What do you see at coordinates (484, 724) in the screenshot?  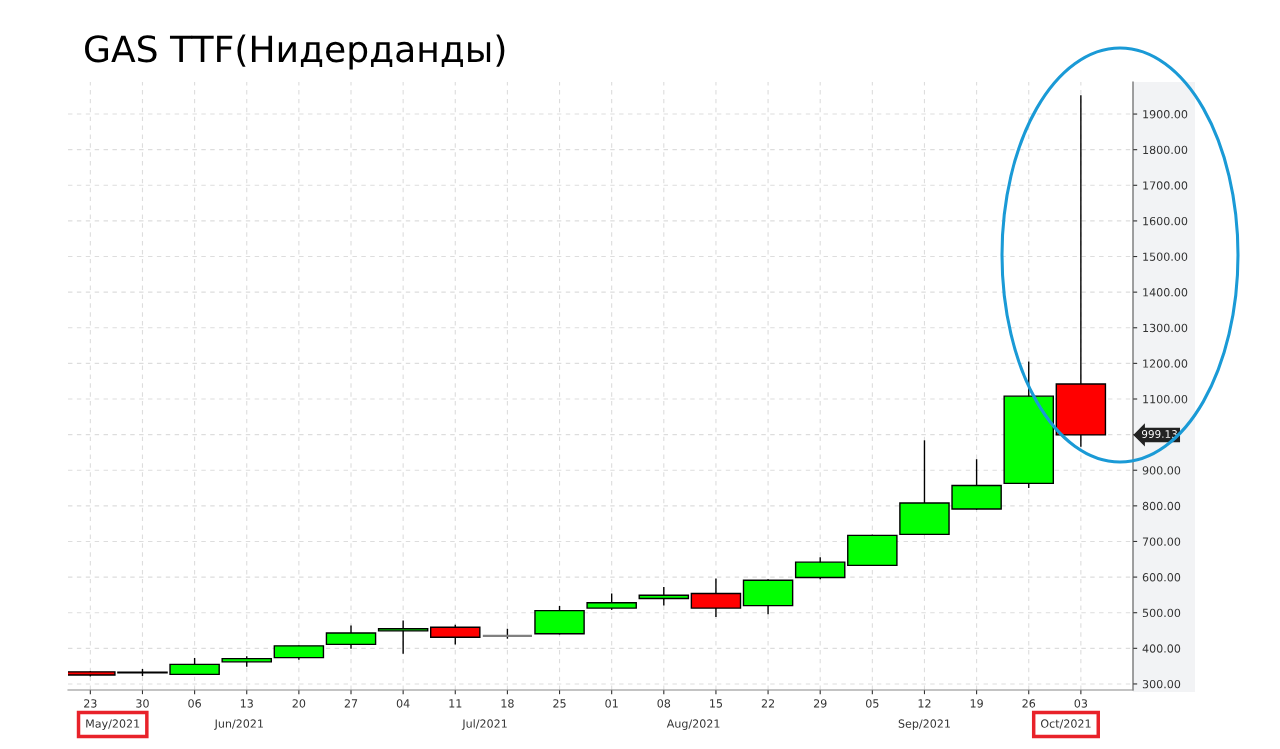 I see `x2-tick-label: Jul/2021` at bounding box center [484, 724].